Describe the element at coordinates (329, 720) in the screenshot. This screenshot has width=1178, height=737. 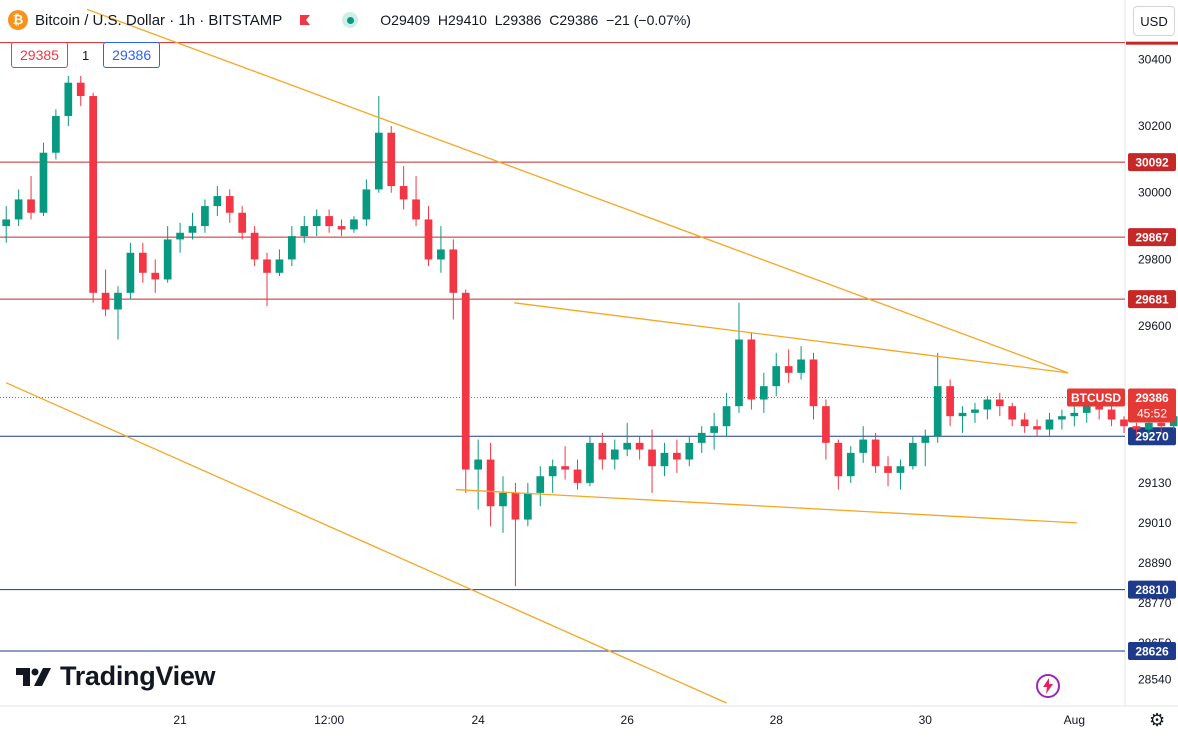
I see `x-tick-label: 12:00` at that location.